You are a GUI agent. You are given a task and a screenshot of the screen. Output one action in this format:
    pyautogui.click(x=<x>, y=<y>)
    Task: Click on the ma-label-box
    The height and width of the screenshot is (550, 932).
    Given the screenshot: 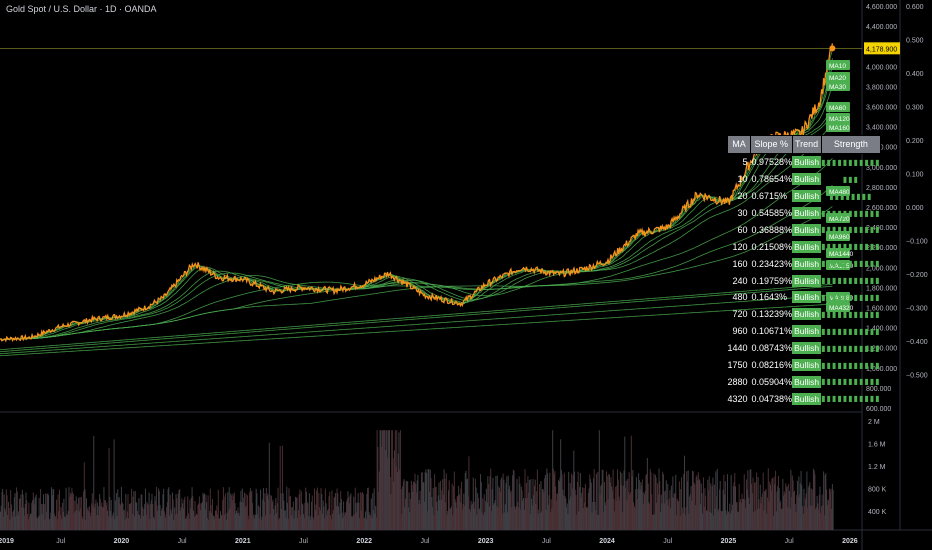 What is the action you would take?
    pyautogui.click(x=838, y=253)
    